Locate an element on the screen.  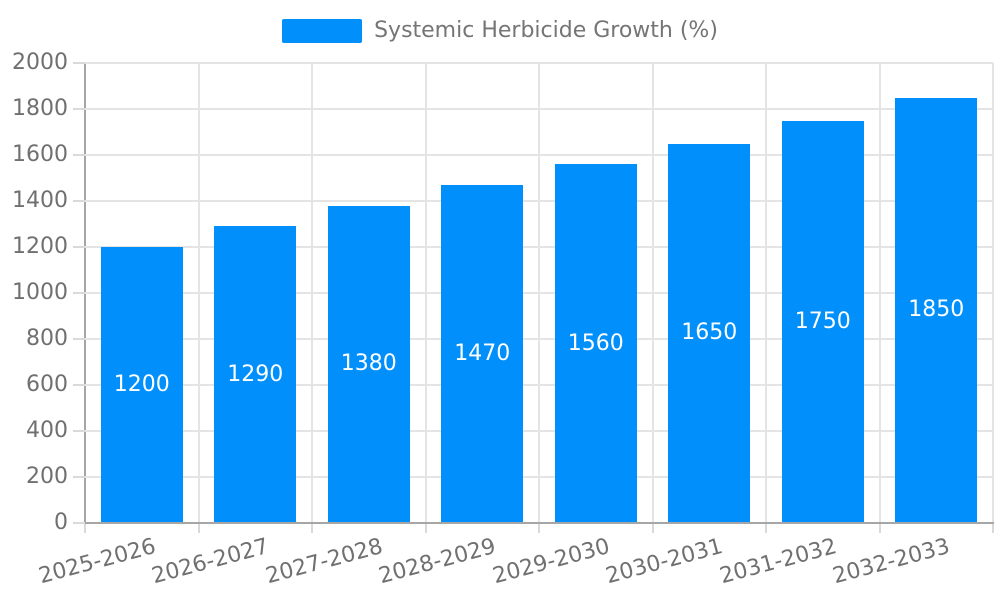
x-axis-line is located at coordinates (539, 523).